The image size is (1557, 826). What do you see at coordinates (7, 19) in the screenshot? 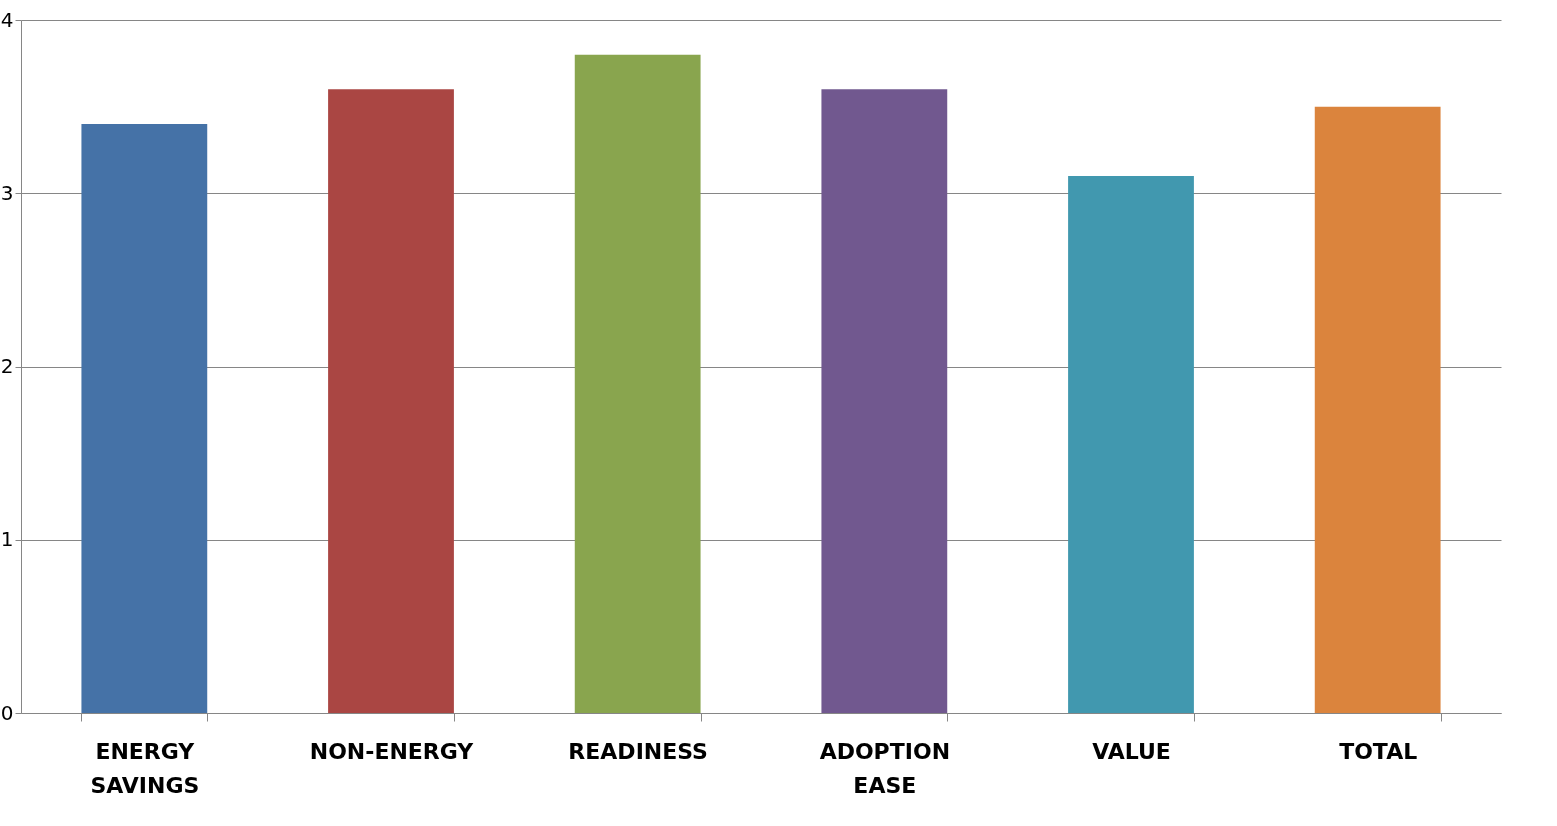
I see `y-tick-label: 4` at bounding box center [7, 19].